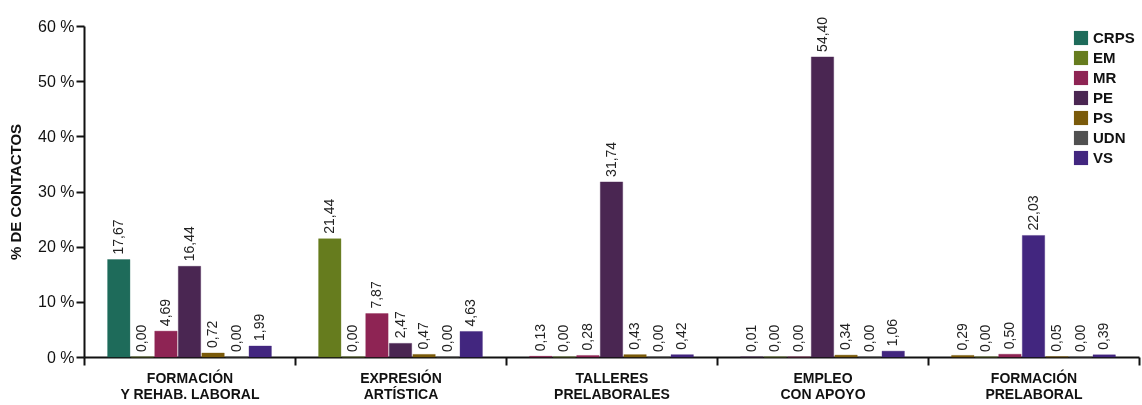 This screenshot has width=1142, height=405. What do you see at coordinates (259, 327) in the screenshot?
I see `data-label: 1,99` at bounding box center [259, 327].